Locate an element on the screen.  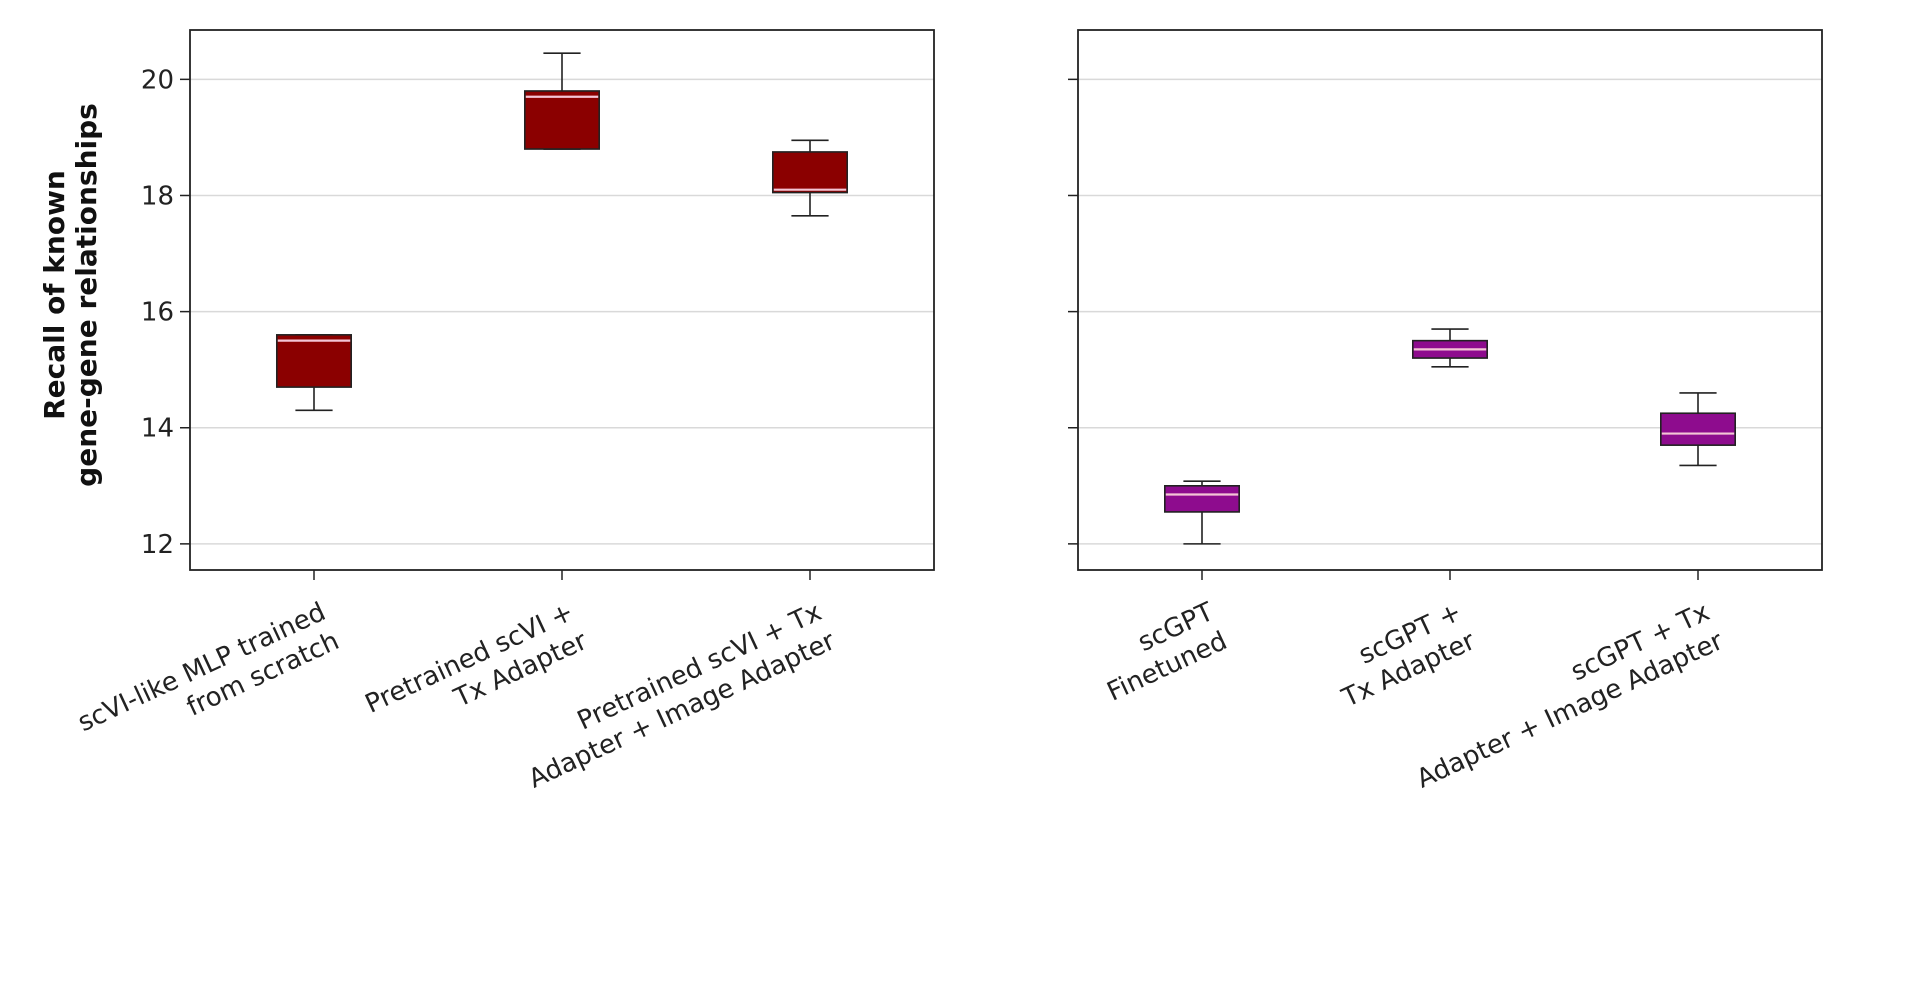
y-tick-label-12: 12 is located at coordinates (157, 545).